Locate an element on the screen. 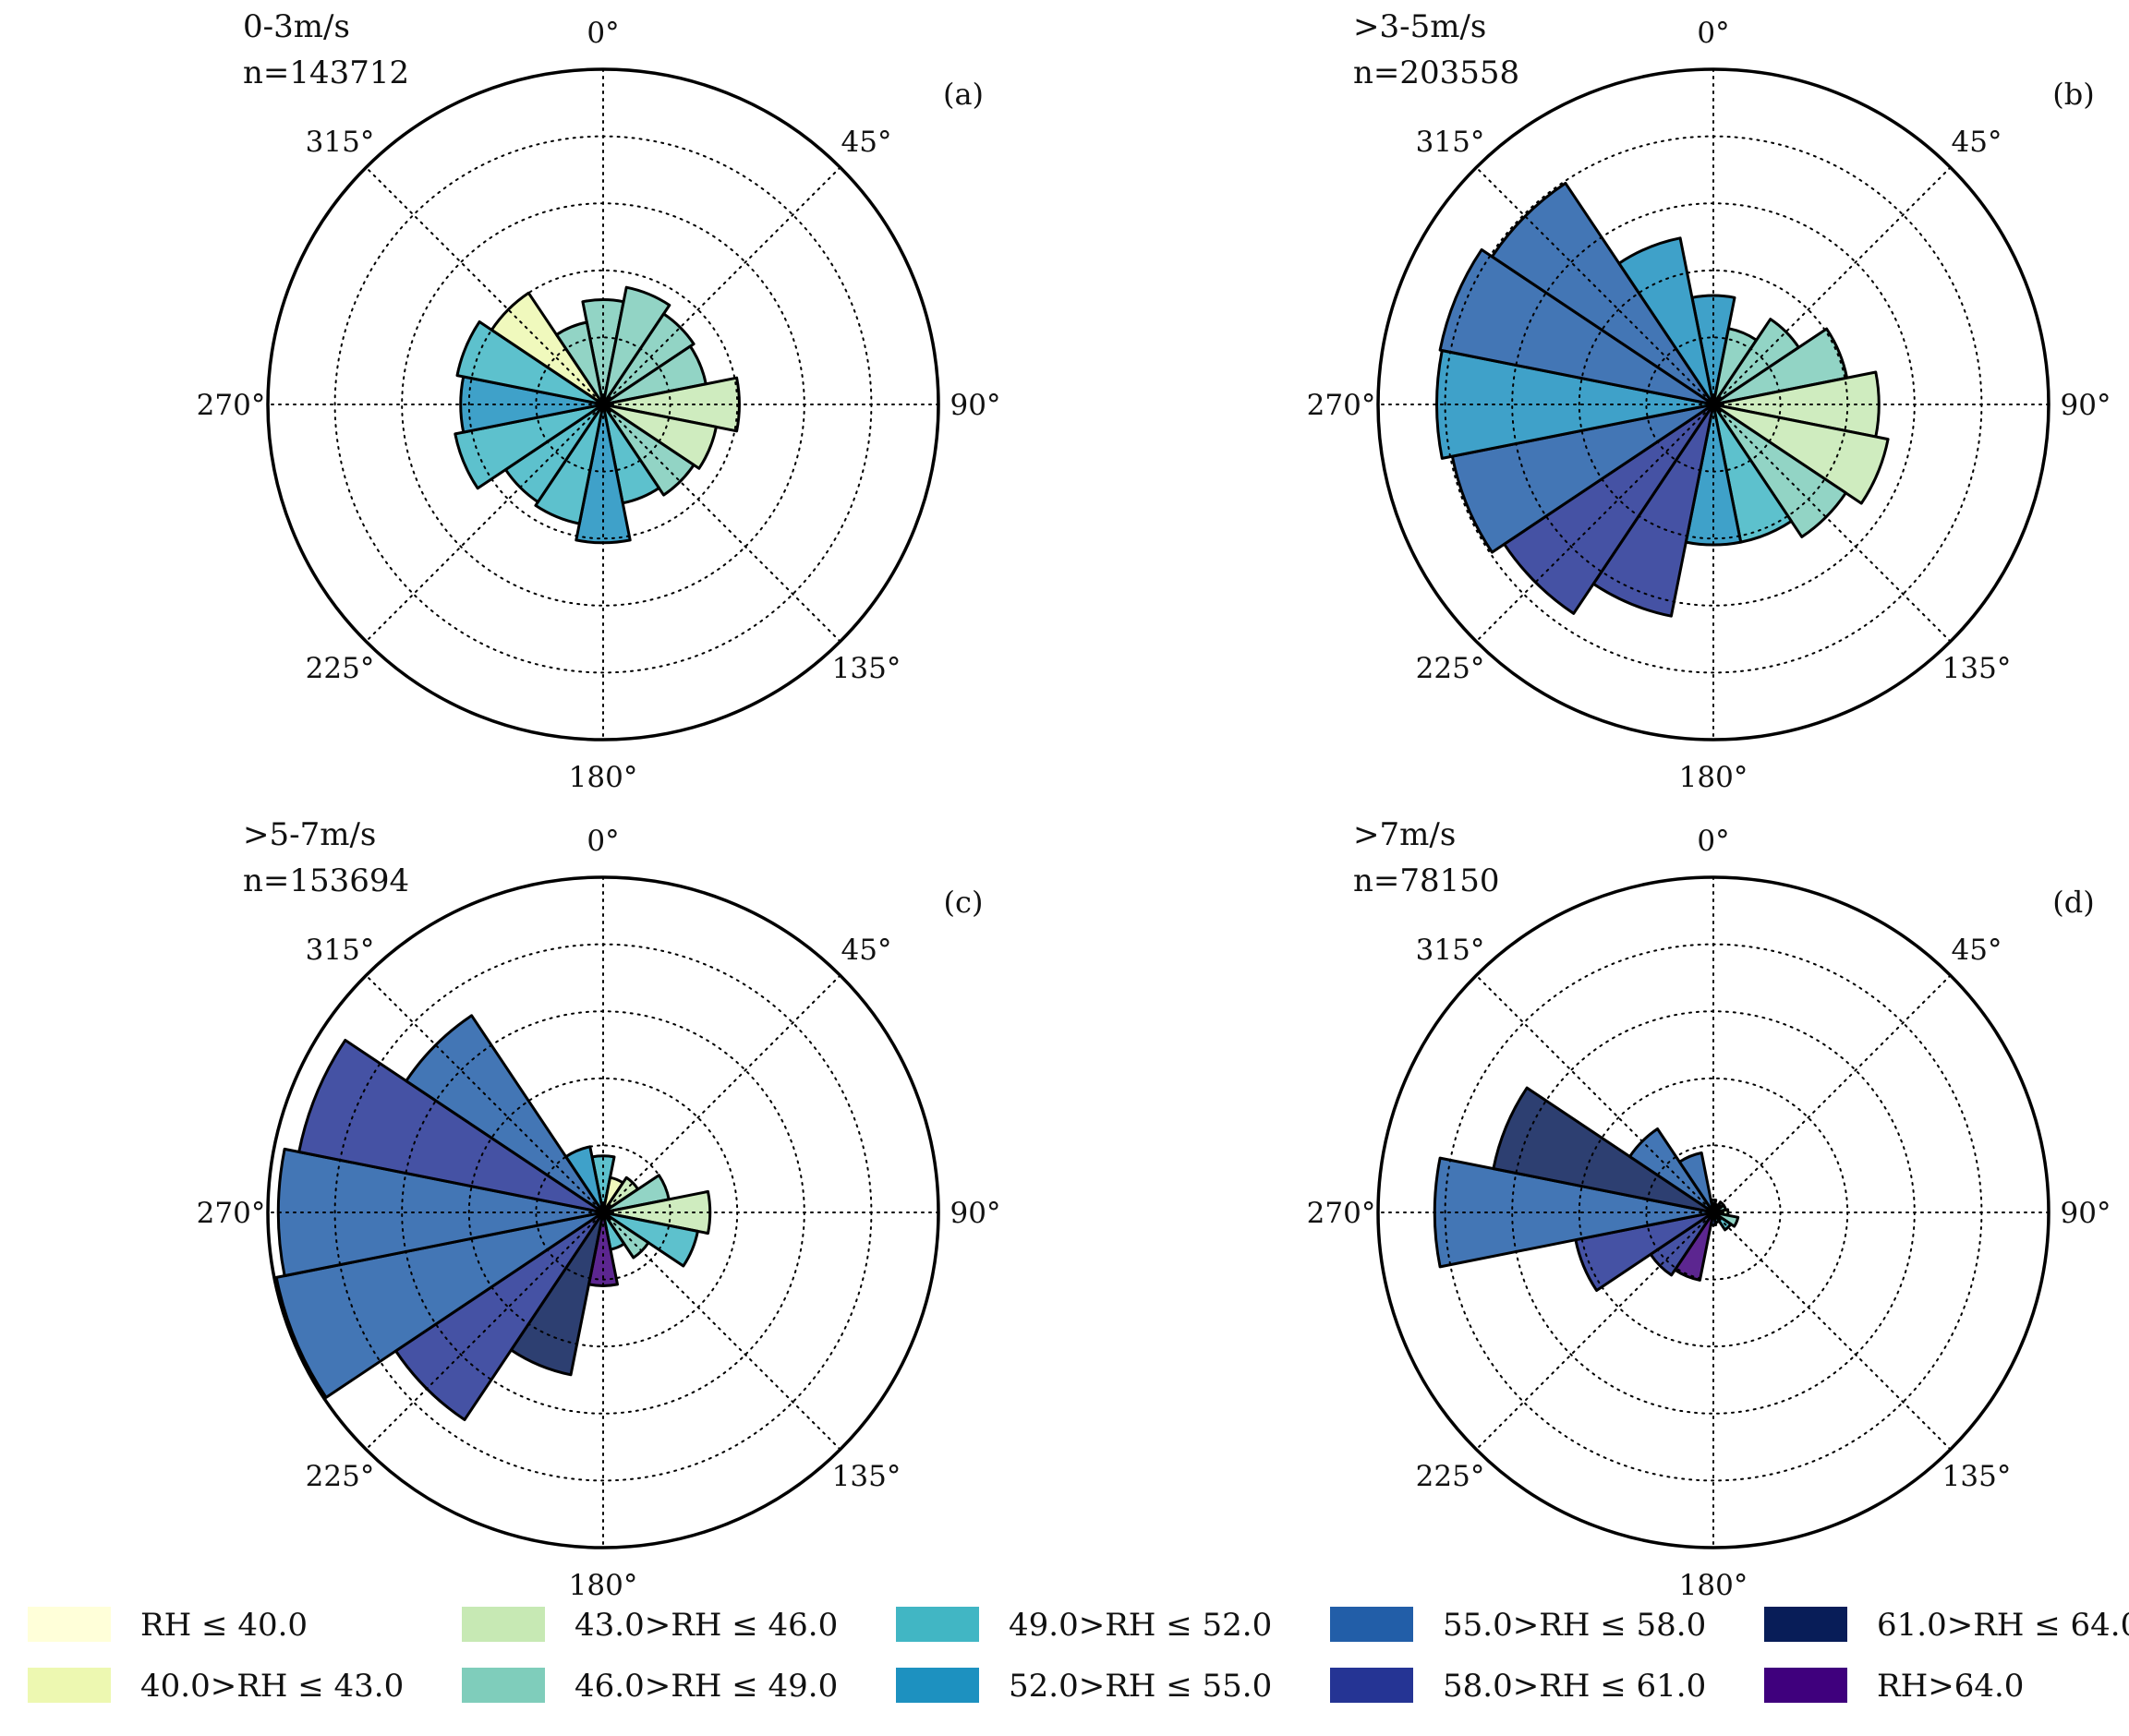 The height and width of the screenshot is (1736, 2129). legend-label: 43.0>RH ≤ 46.0 is located at coordinates (707, 1625).